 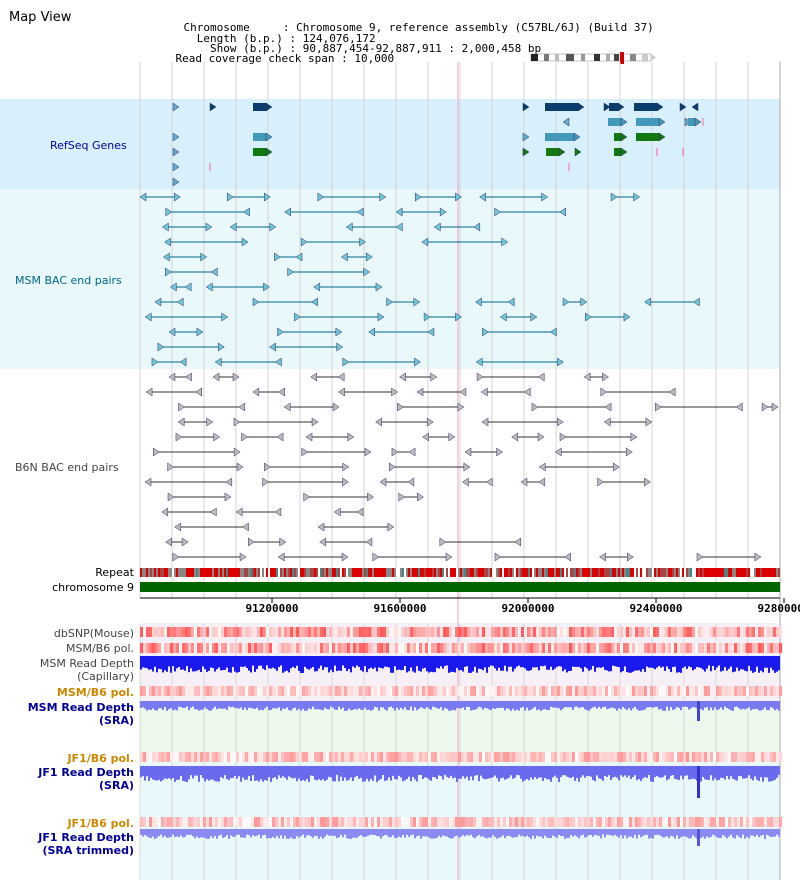 What do you see at coordinates (593, 58) in the screenshot?
I see `chromosome-ideogram` at bounding box center [593, 58].